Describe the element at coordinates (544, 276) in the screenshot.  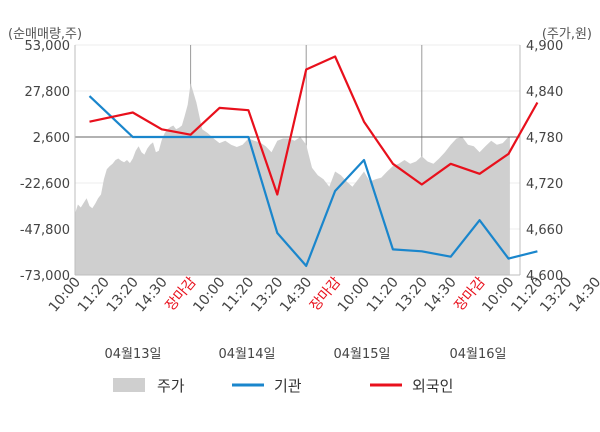
I see `right-tick-label: 4,600` at that location.